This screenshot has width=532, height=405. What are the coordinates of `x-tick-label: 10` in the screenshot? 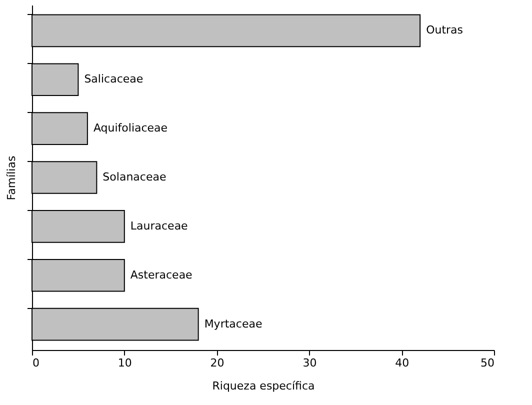 It's located at (125, 363).